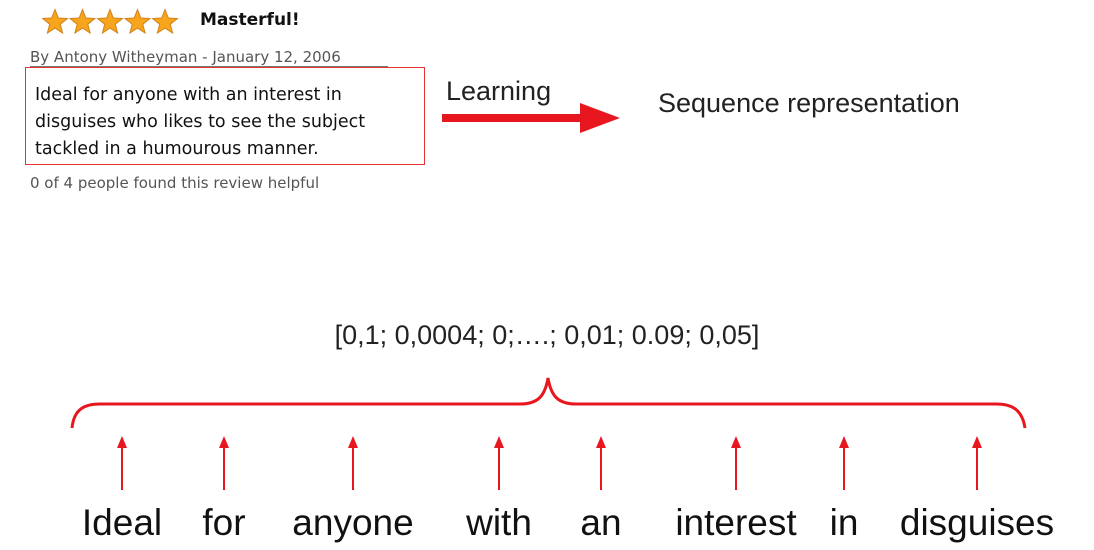 This screenshot has height=550, width=1094. Describe the element at coordinates (250, 20) in the screenshot. I see `review-title: Masterful!` at that location.